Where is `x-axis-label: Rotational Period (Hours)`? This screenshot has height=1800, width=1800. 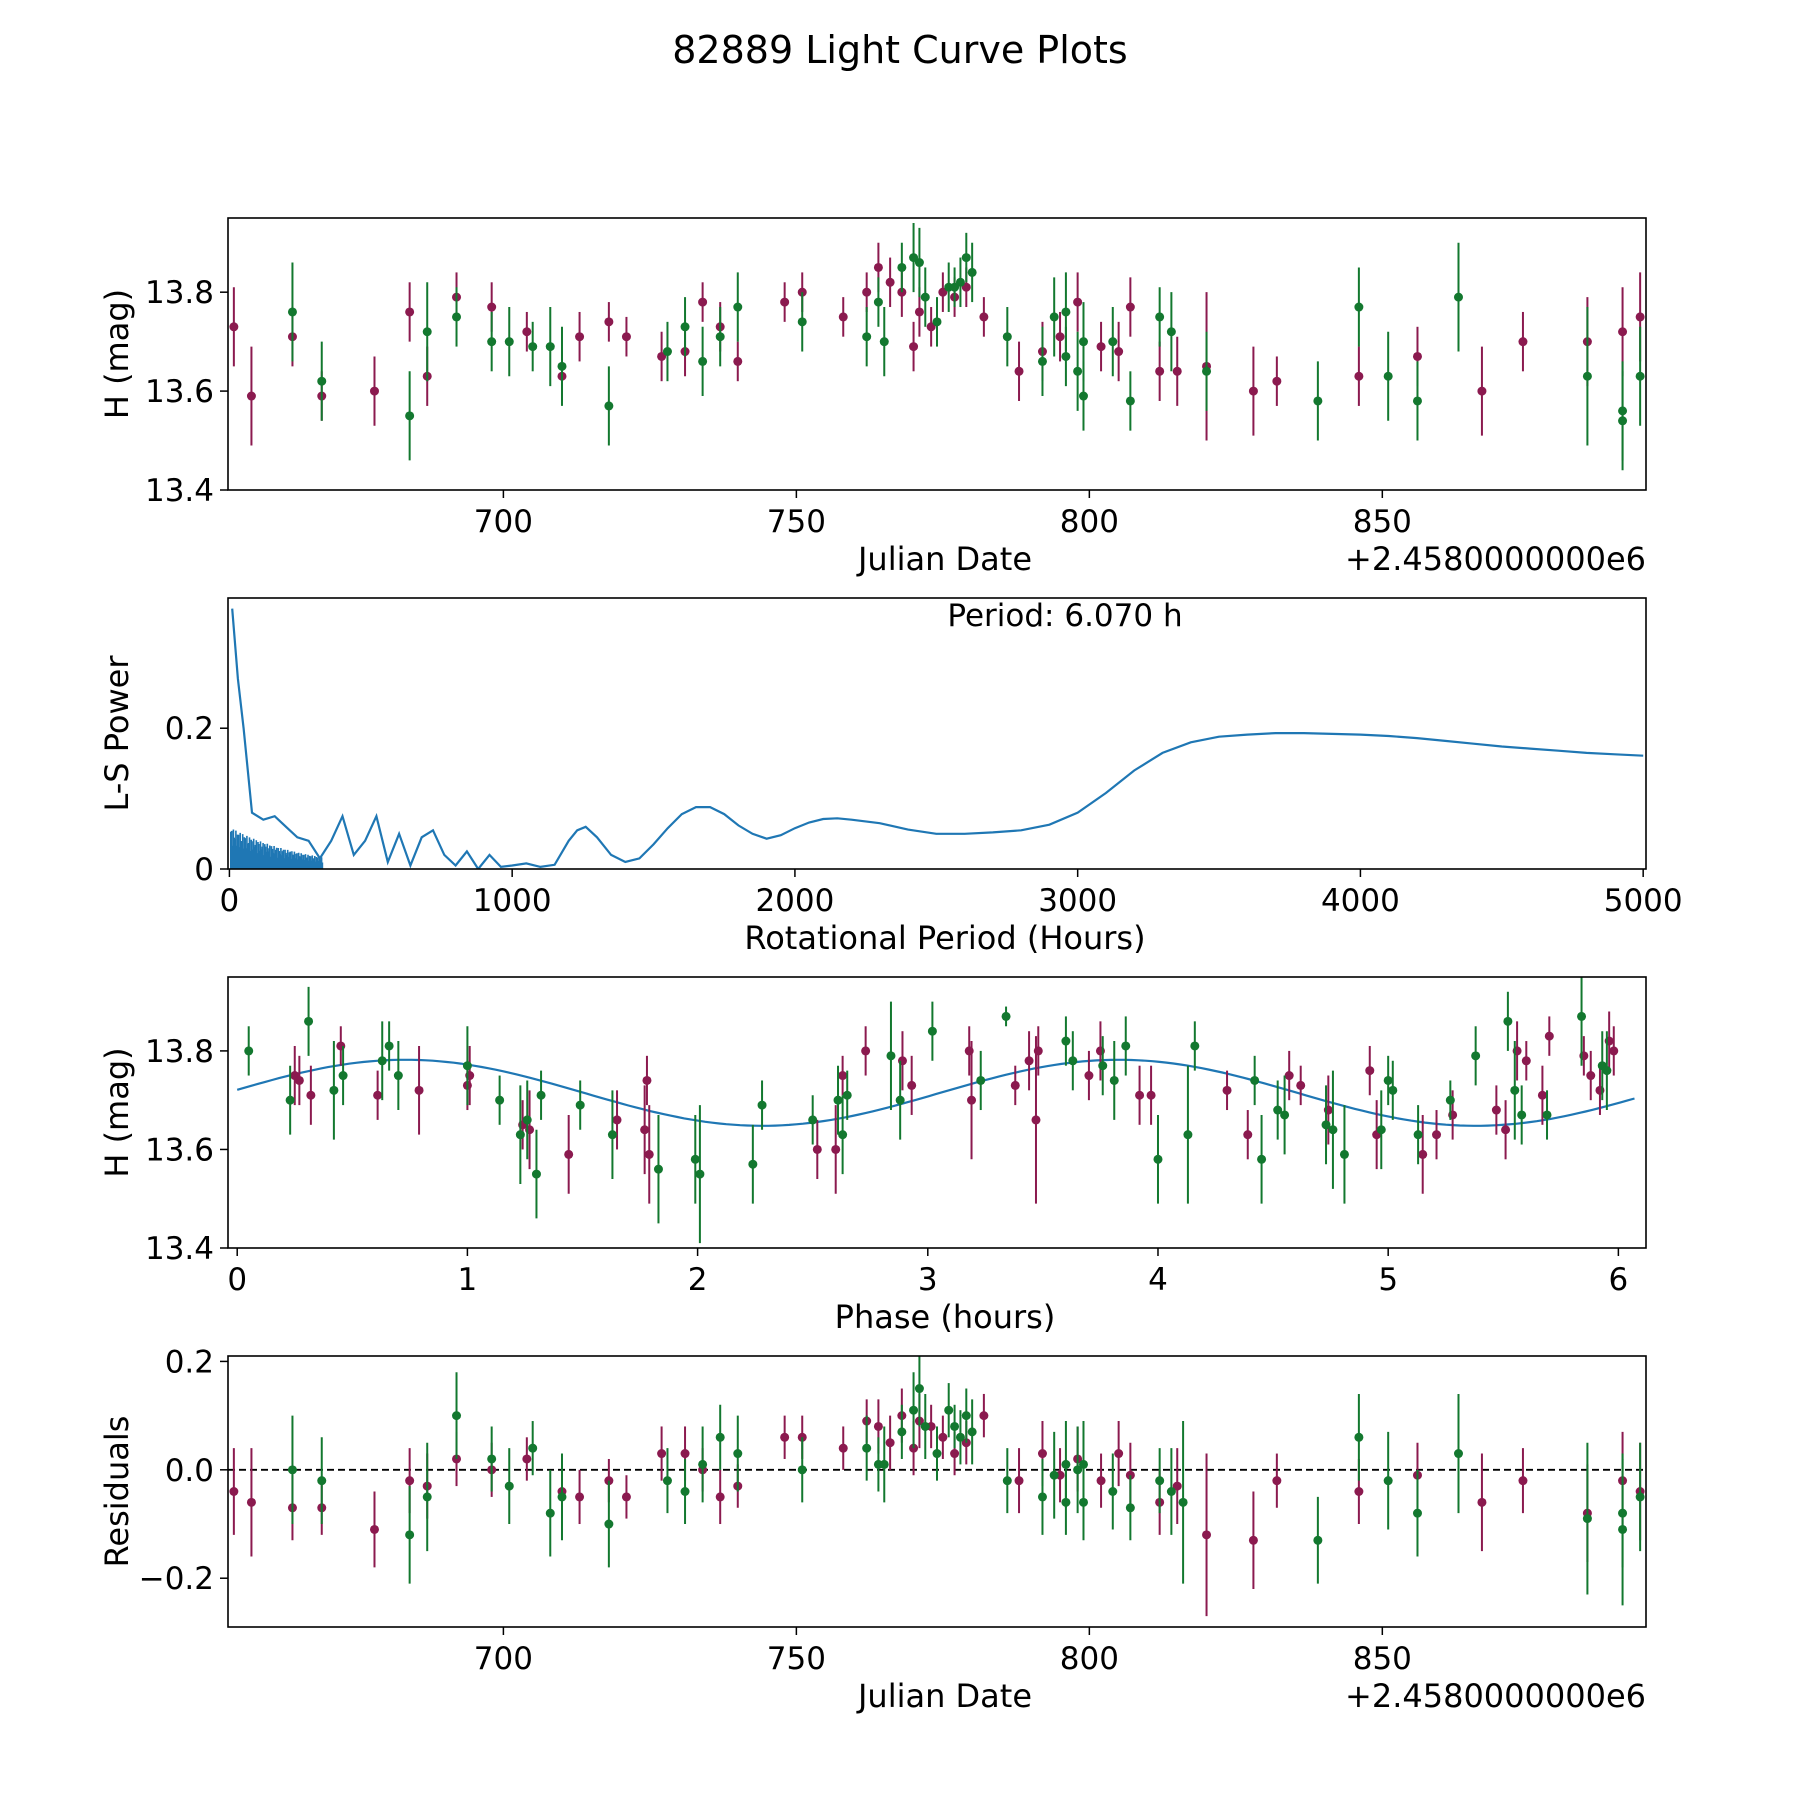 x-axis-label: Rotational Period (Hours) is located at coordinates (944, 938).